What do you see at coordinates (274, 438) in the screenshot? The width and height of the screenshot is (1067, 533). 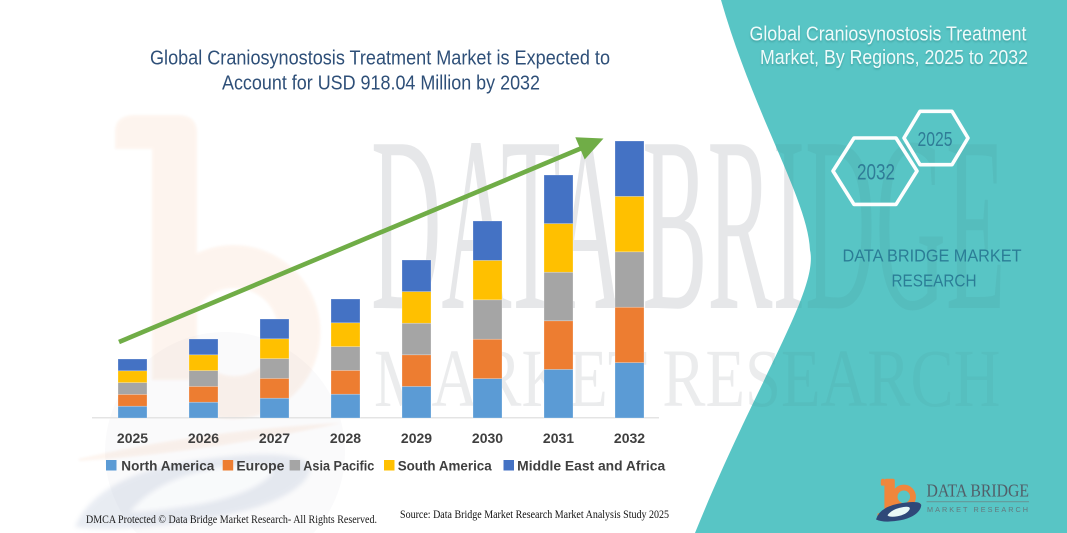 I see `svg-text: 2027` at bounding box center [274, 438].